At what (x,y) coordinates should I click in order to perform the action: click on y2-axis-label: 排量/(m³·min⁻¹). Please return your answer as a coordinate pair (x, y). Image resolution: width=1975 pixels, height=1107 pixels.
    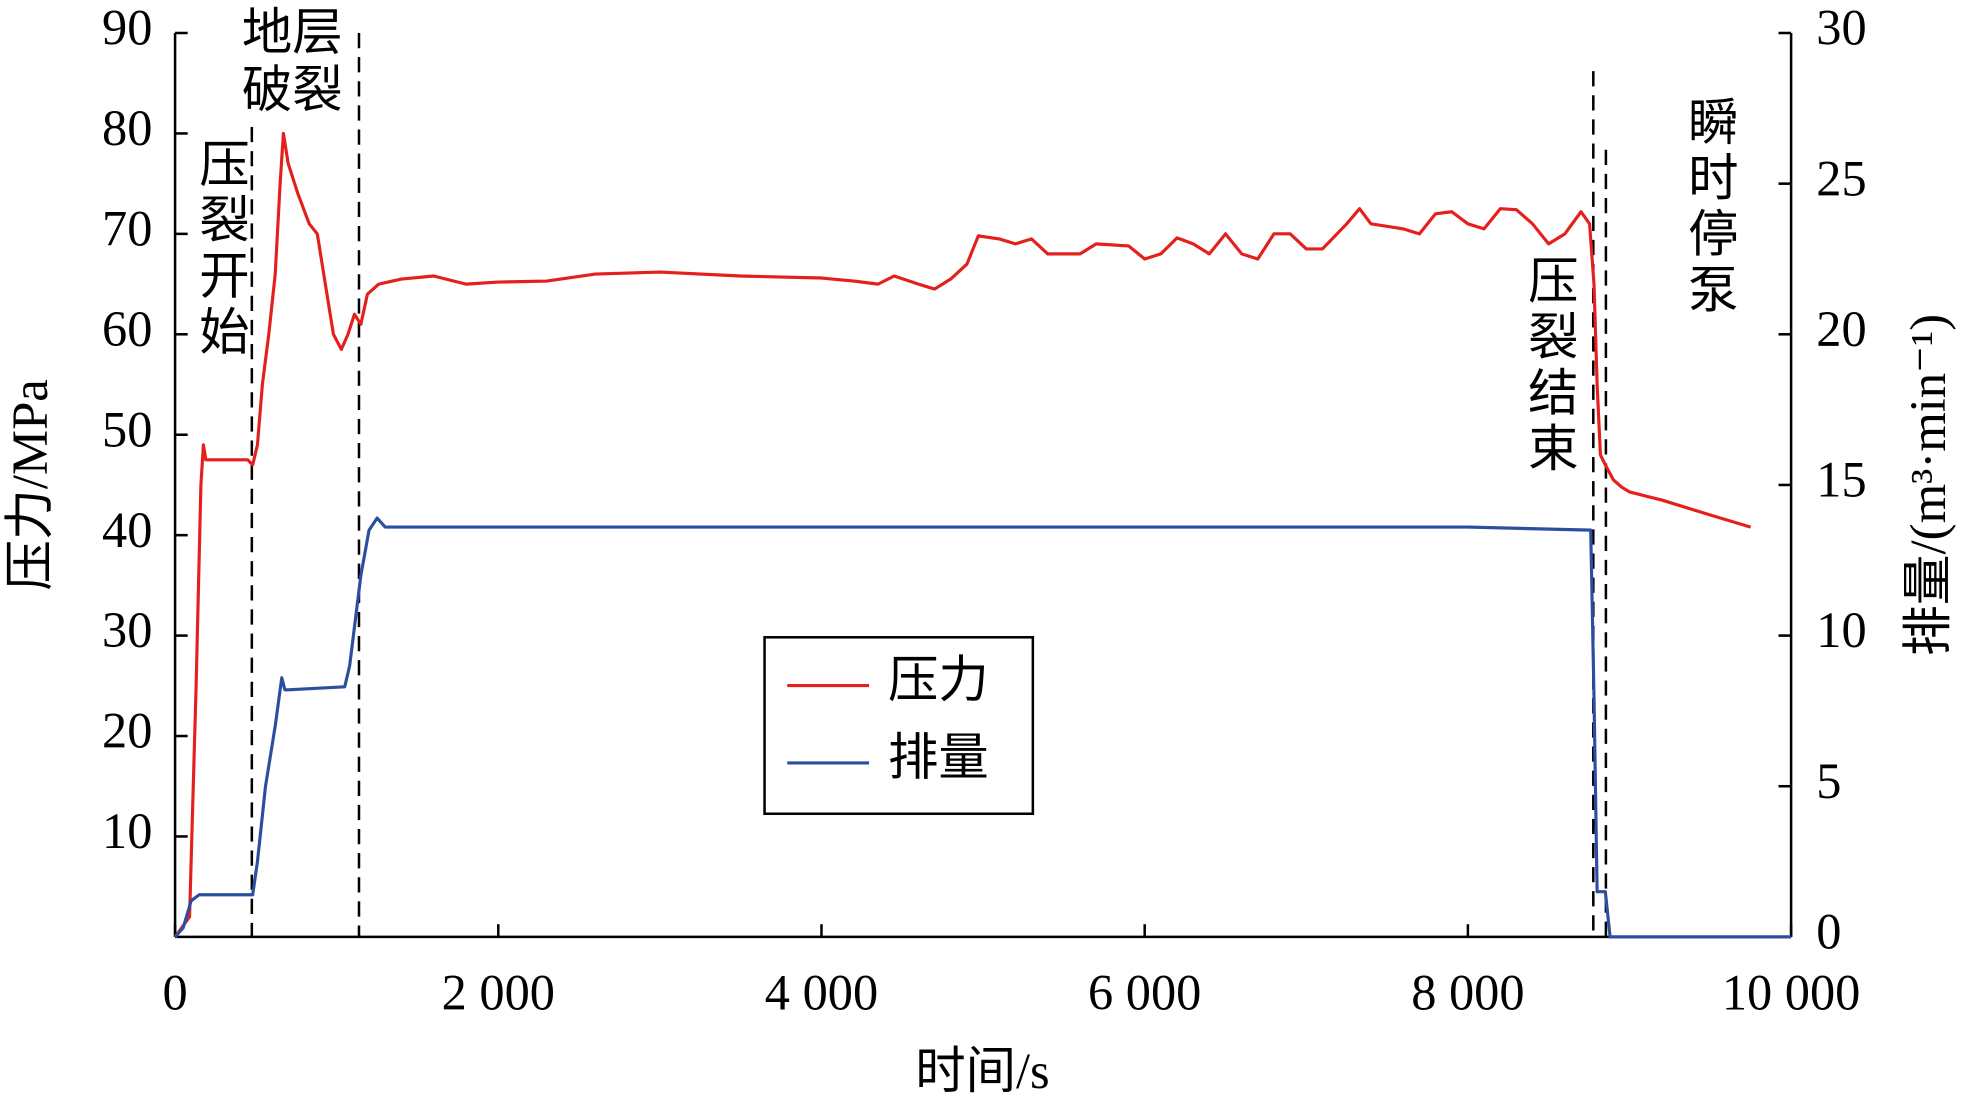
    Looking at the image, I should click on (1928, 485).